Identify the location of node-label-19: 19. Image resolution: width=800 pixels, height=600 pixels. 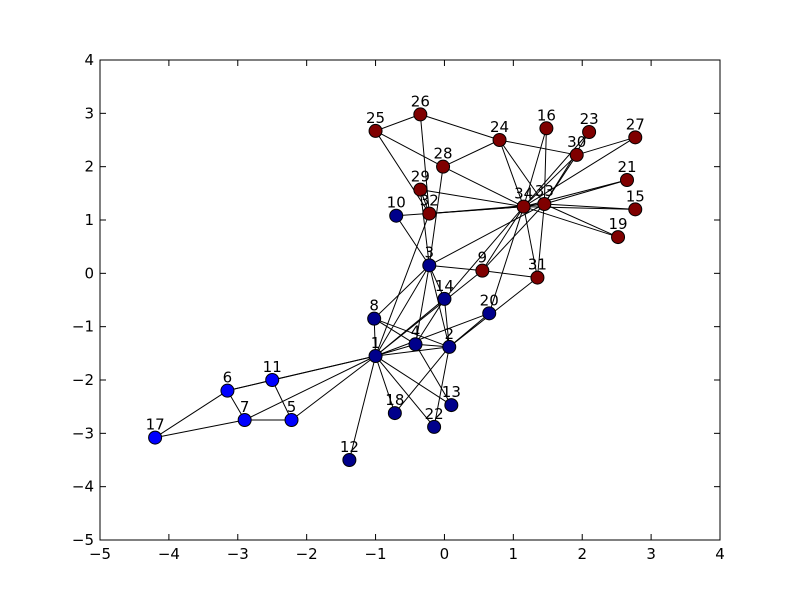
(617, 224).